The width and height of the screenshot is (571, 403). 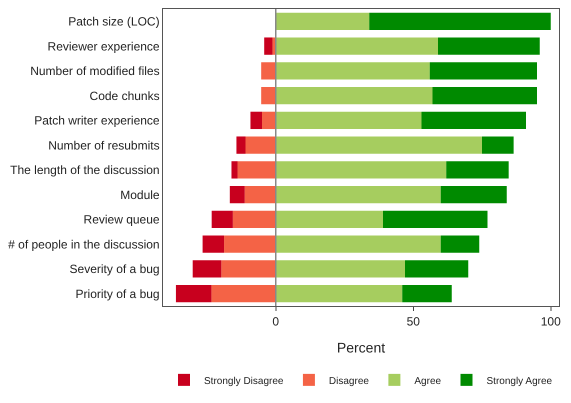 What do you see at coordinates (428, 381) in the screenshot?
I see `legend-label: Agree` at bounding box center [428, 381].